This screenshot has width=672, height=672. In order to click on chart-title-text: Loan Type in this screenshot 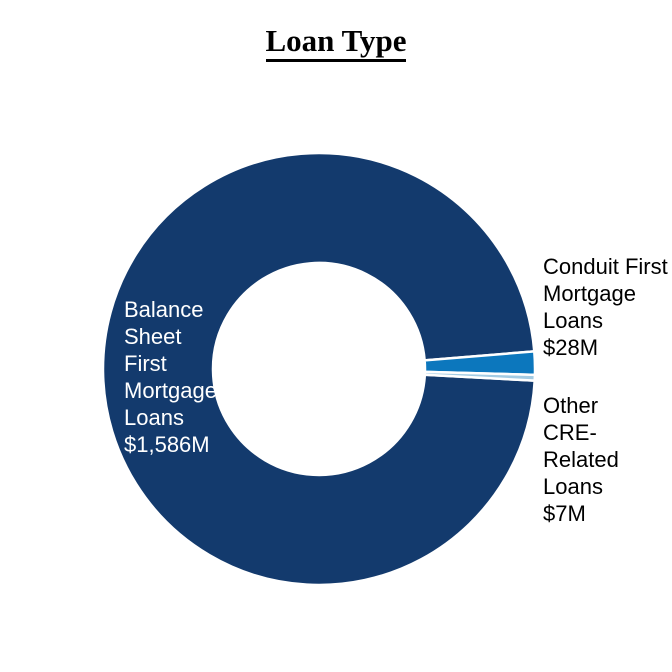, I will do `click(336, 42)`.